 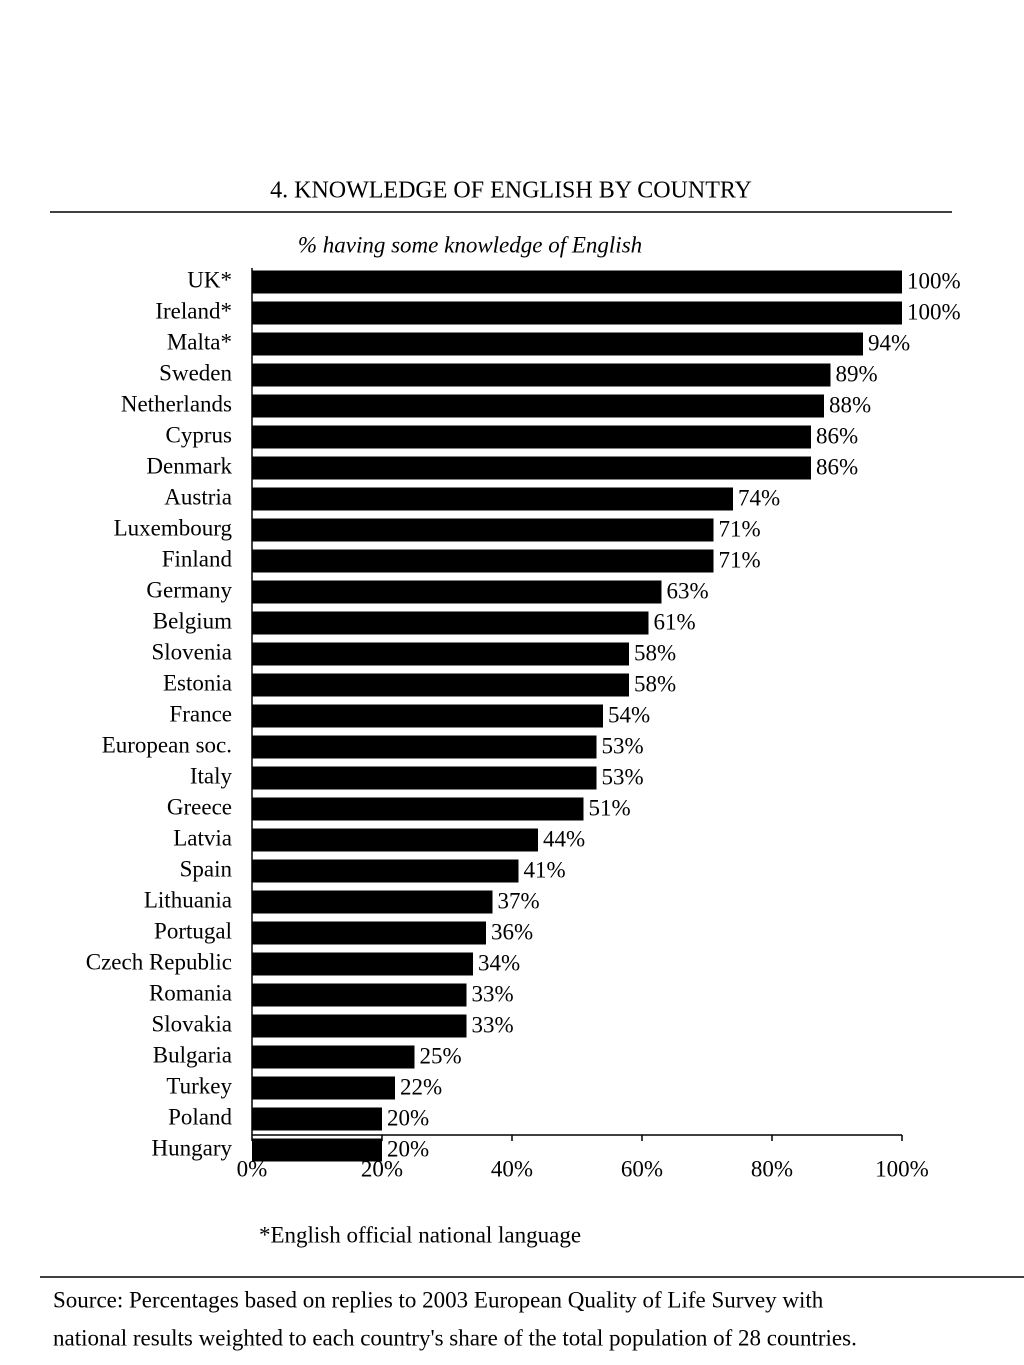 I want to click on value-label: 63%, so click(x=688, y=590).